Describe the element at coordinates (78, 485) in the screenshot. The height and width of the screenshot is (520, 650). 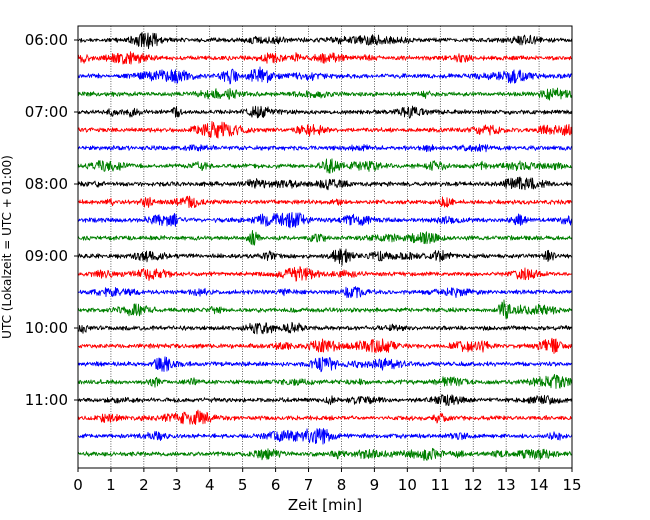
I see `x-tick-label: 0` at that location.